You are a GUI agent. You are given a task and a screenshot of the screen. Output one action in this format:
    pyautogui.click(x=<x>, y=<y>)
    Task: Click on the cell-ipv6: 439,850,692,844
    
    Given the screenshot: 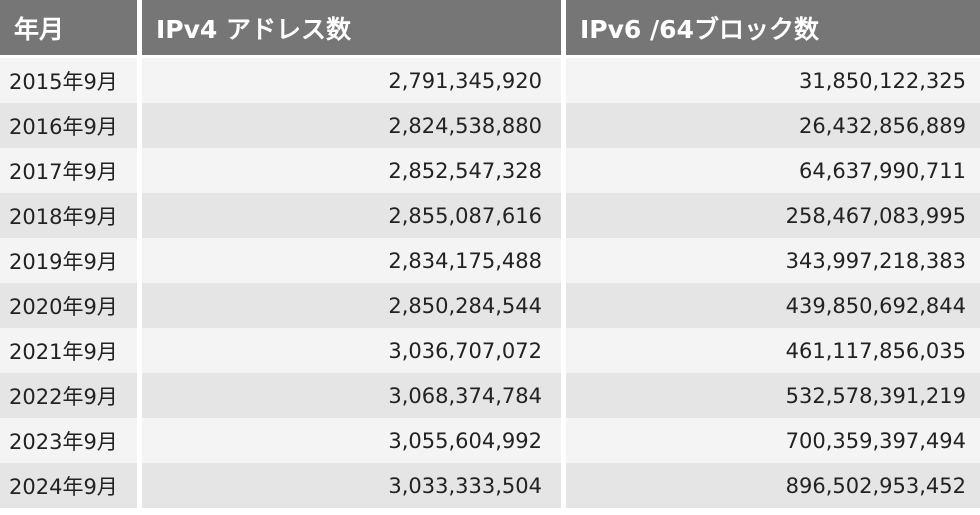 What is the action you would take?
    pyautogui.click(x=773, y=305)
    